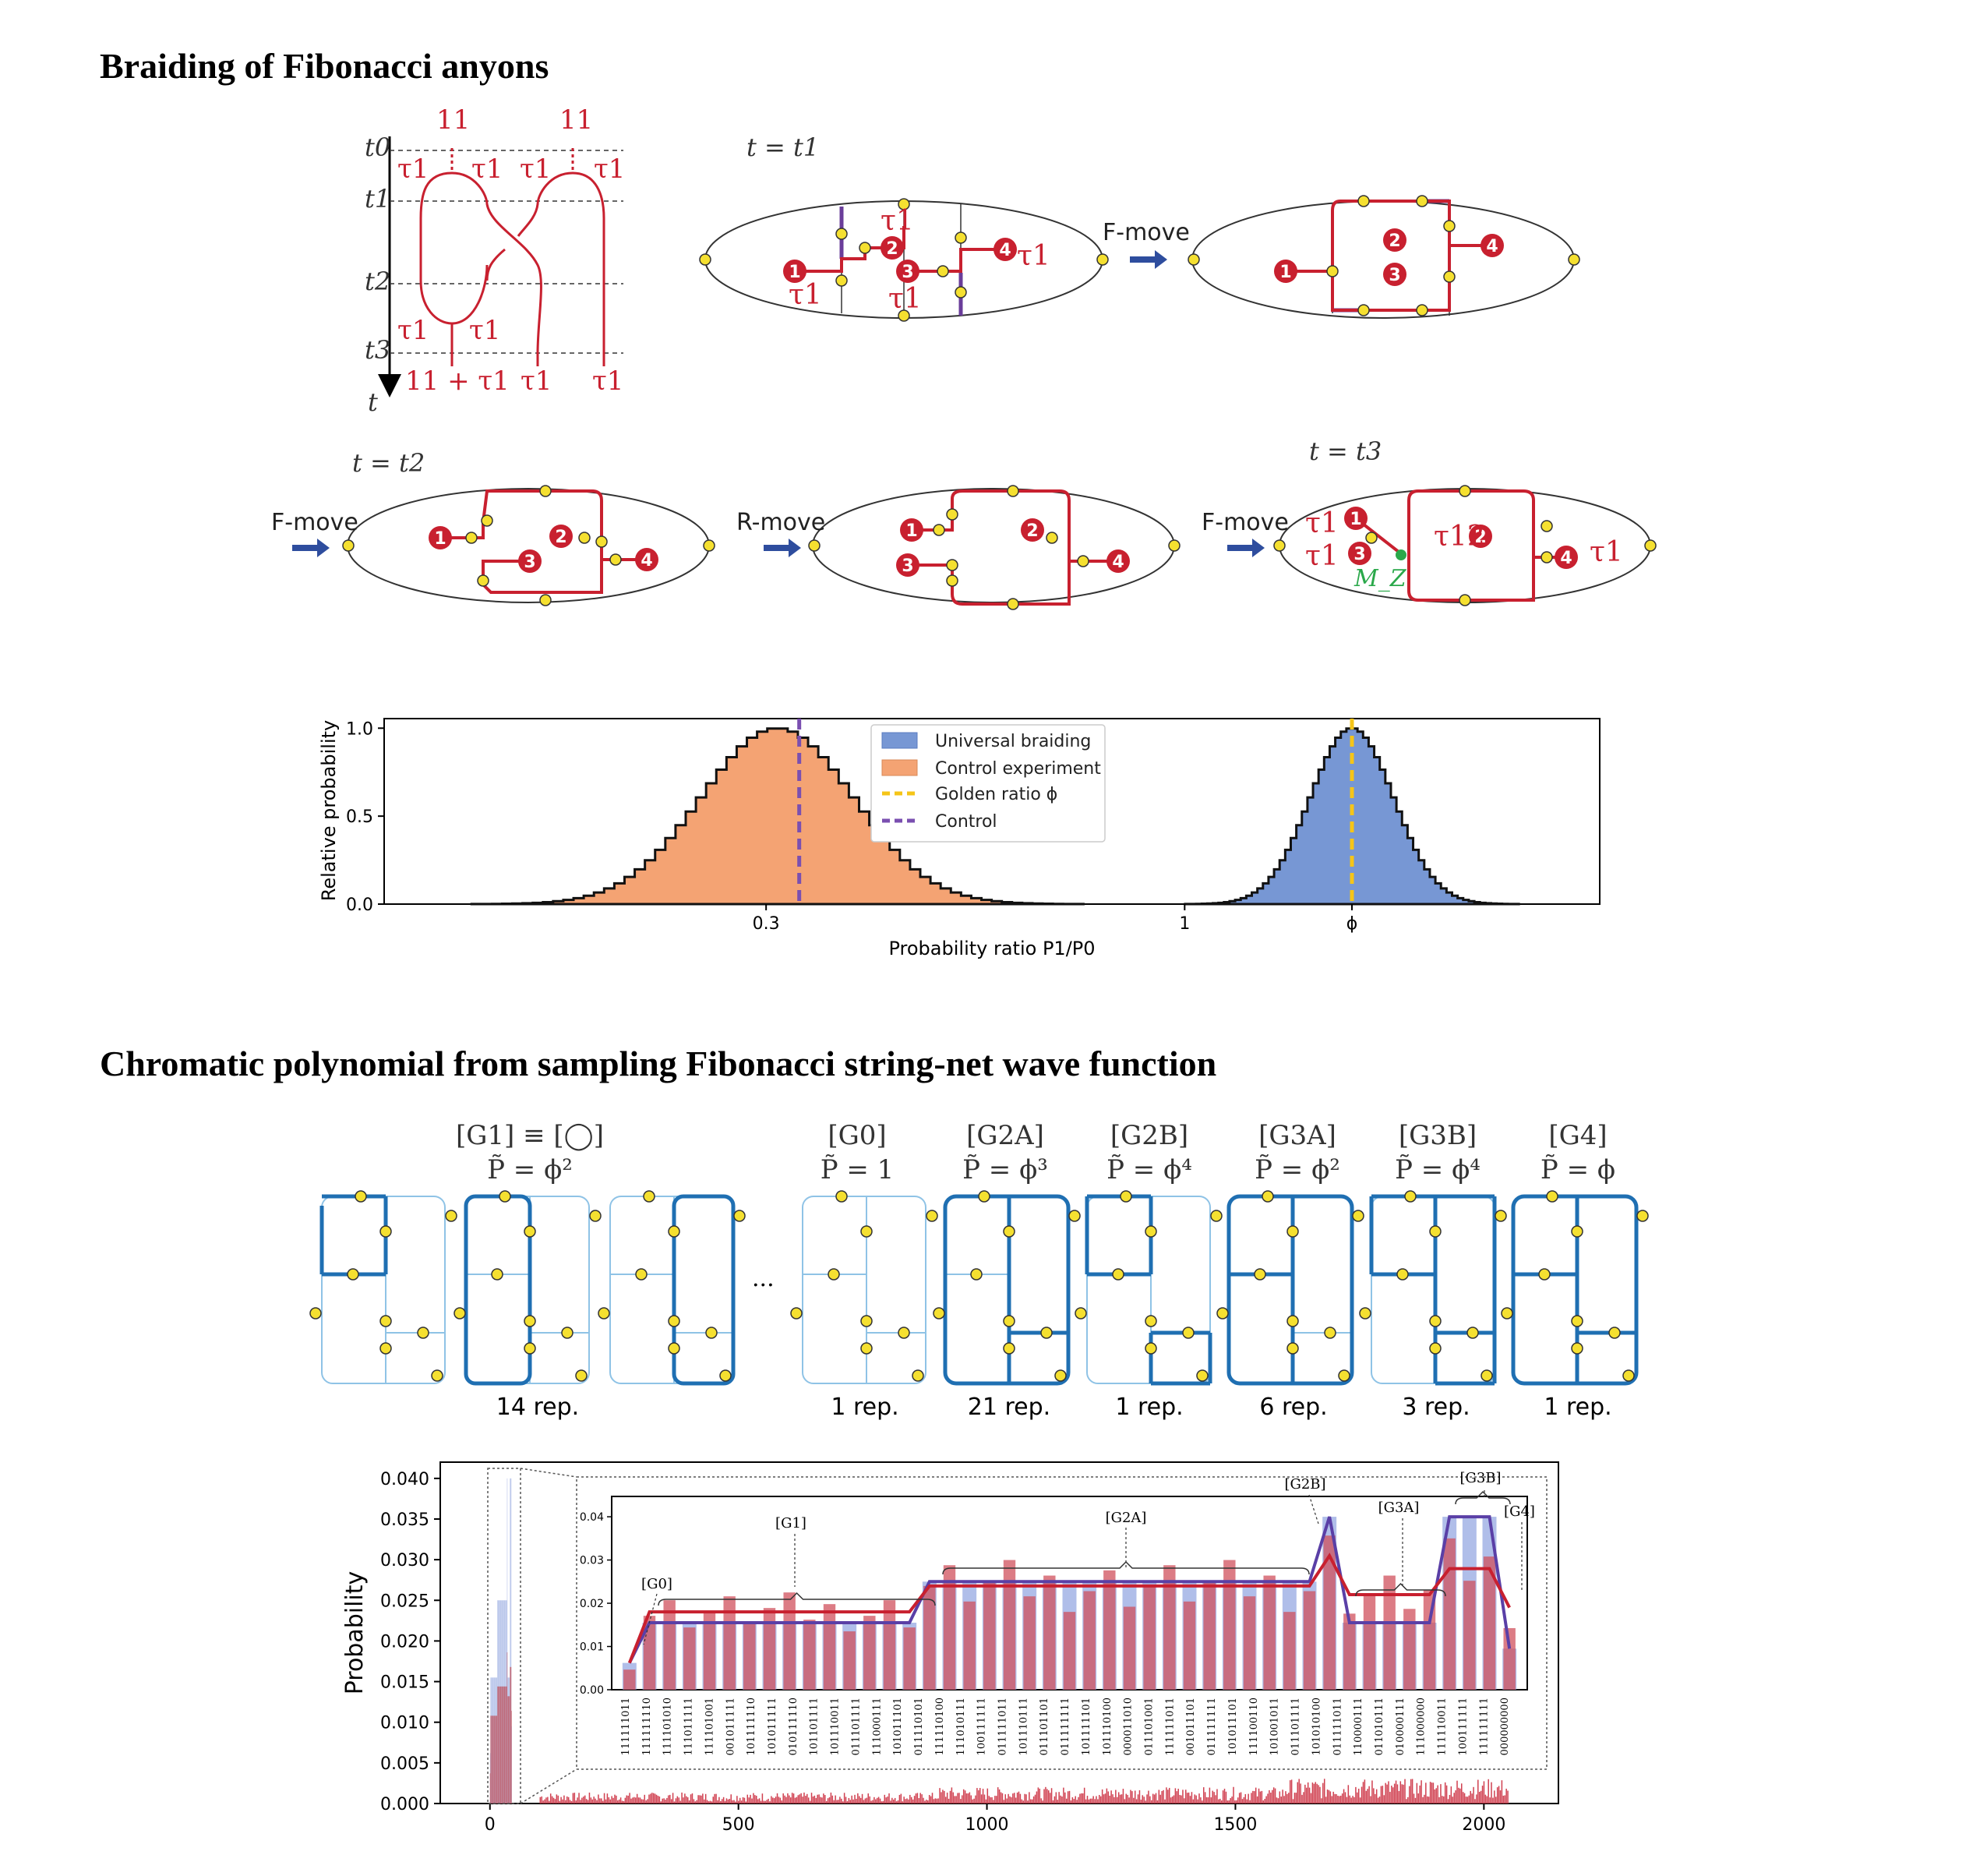 This screenshot has width=1987, height=1876. Describe the element at coordinates (1086, 1726) in the screenshot. I see `inset-category: 101111101` at that location.